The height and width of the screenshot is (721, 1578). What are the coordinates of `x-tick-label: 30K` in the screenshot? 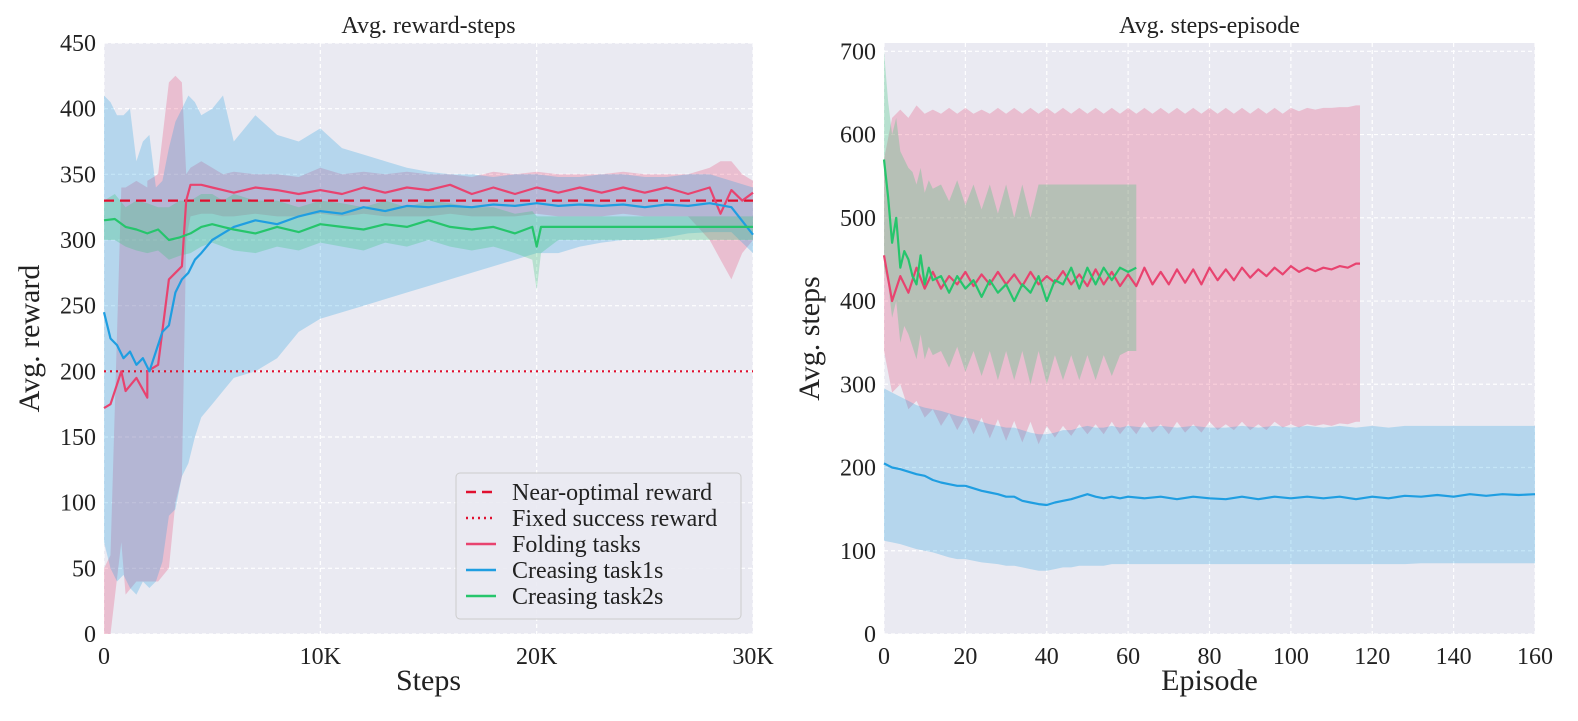 It's located at (753, 657).